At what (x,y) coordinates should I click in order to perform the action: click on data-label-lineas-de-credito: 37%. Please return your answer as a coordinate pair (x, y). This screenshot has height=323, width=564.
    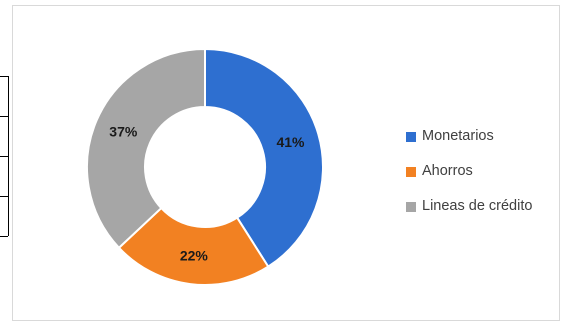
    Looking at the image, I should click on (123, 132).